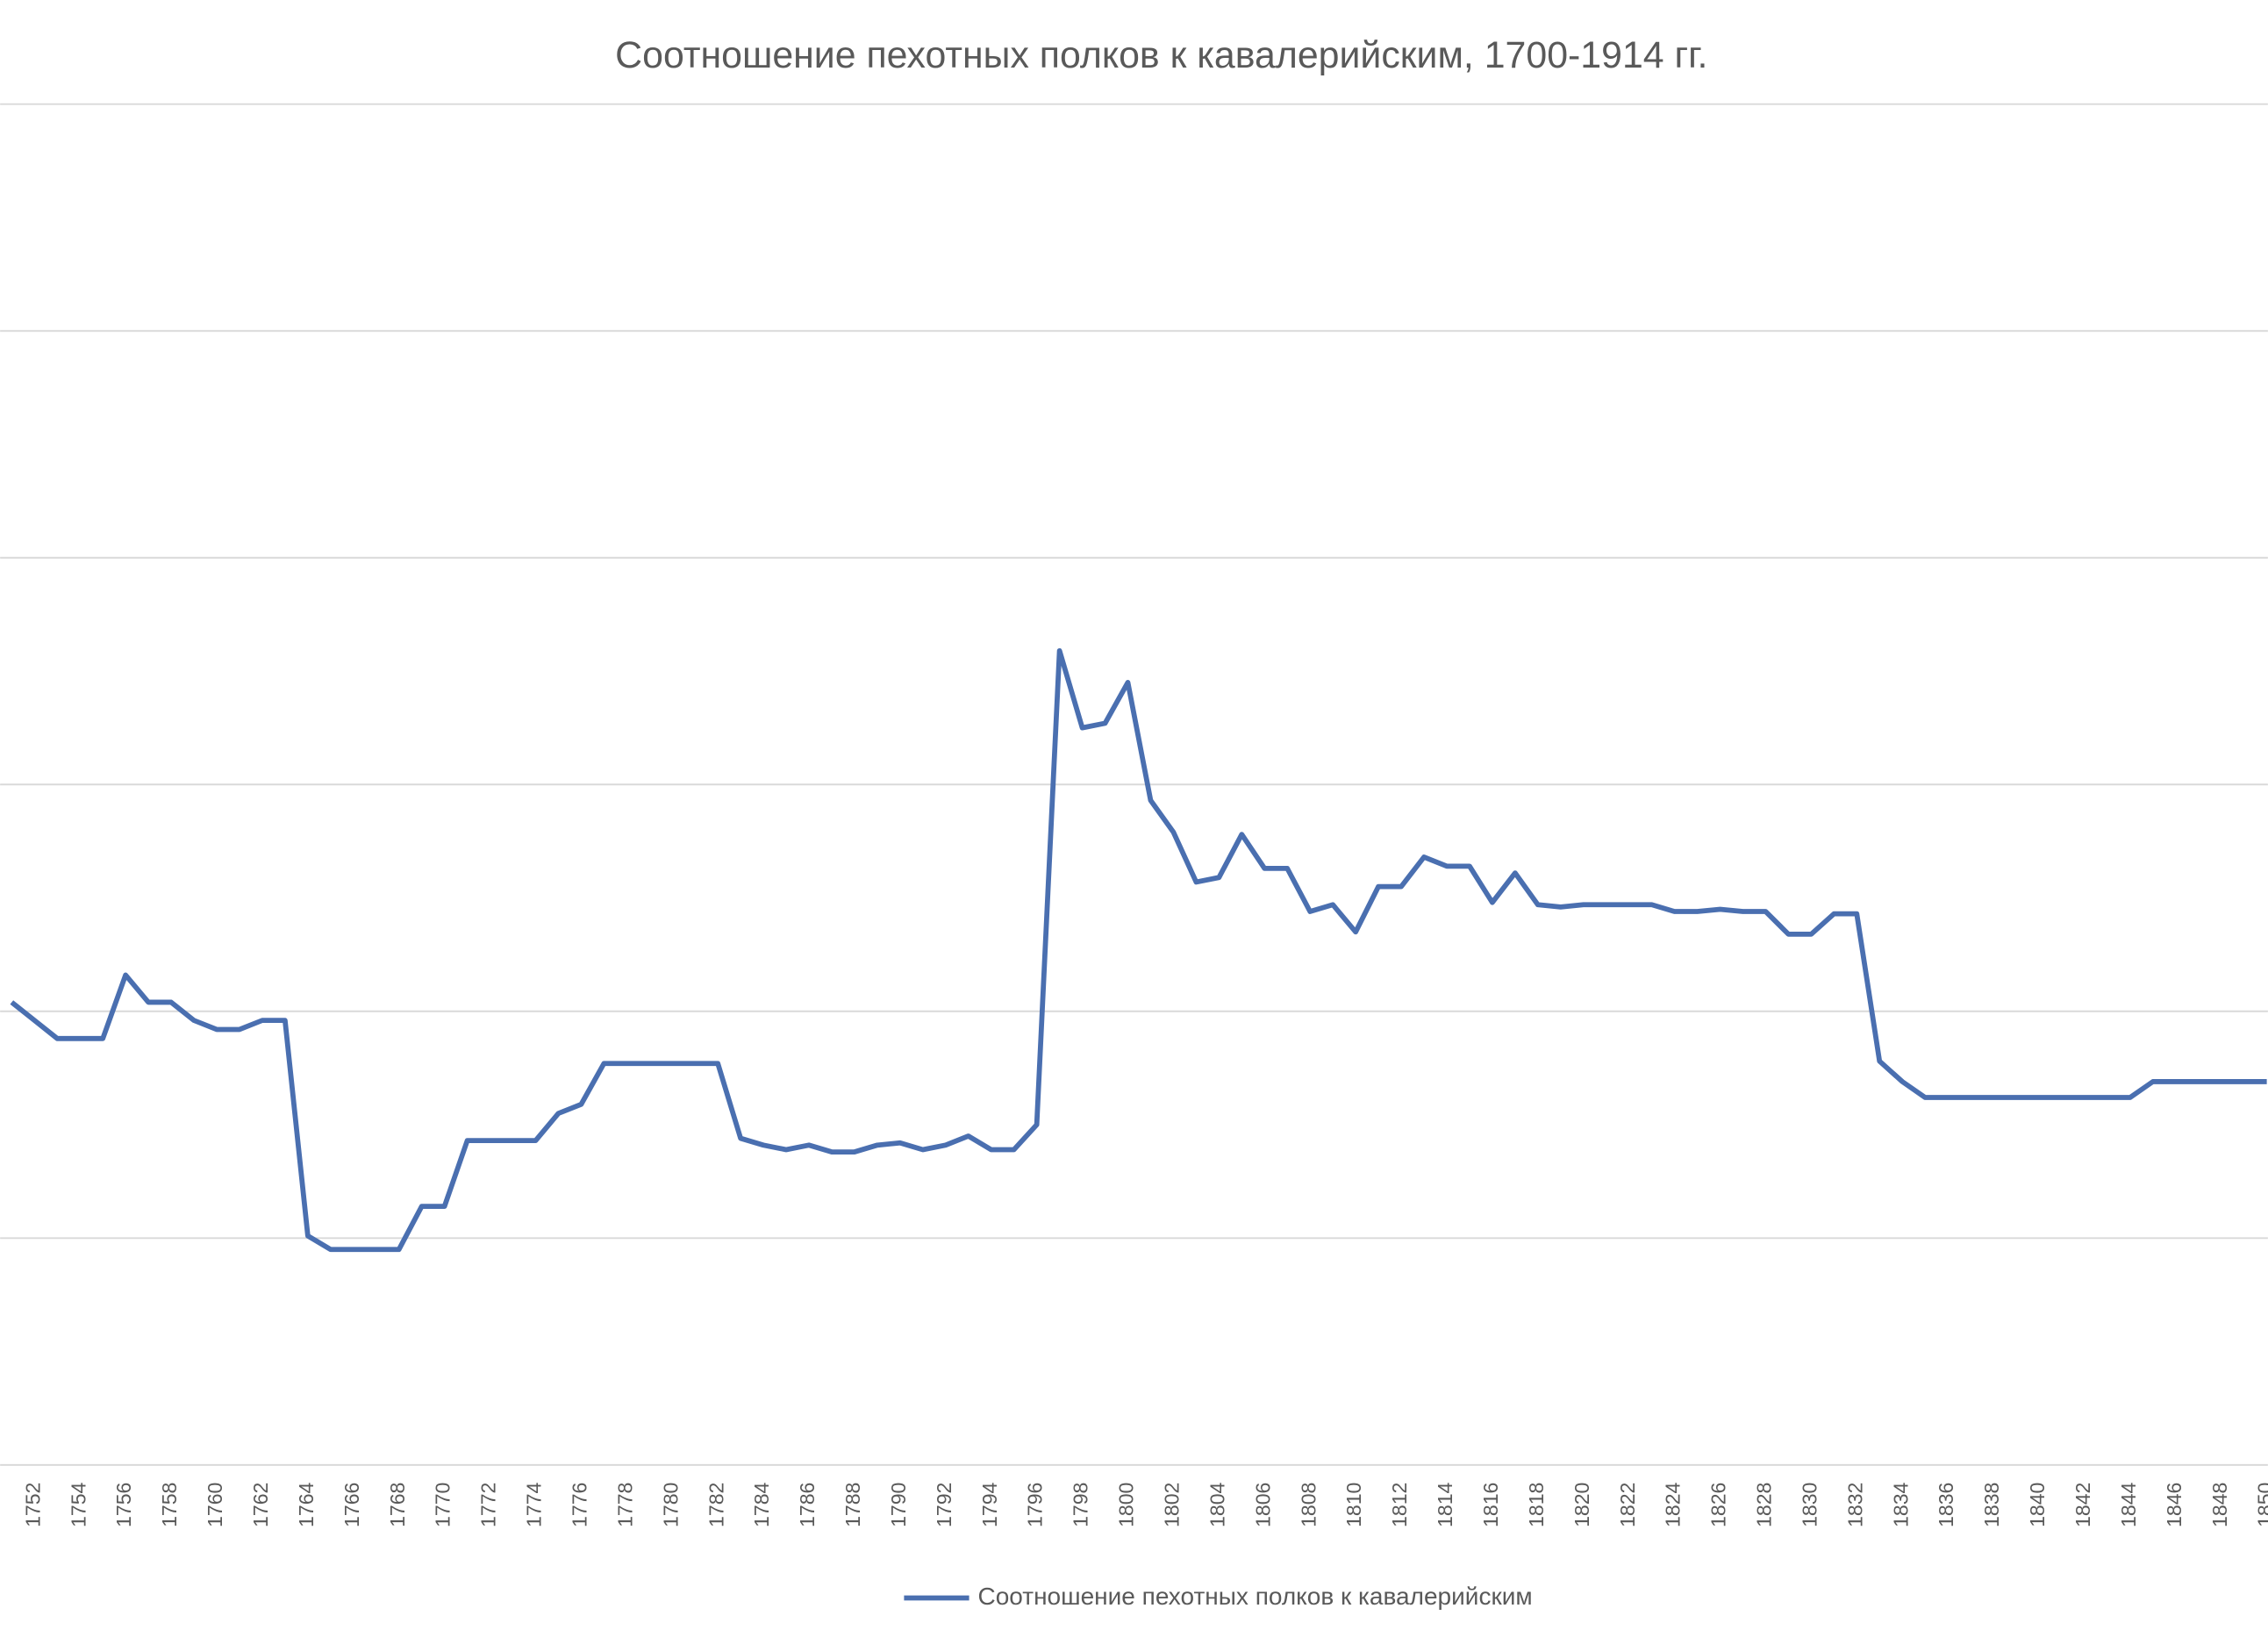 Image resolution: width=2268 pixels, height=1637 pixels. I want to click on x-tick-label: 1766, so click(351, 1505).